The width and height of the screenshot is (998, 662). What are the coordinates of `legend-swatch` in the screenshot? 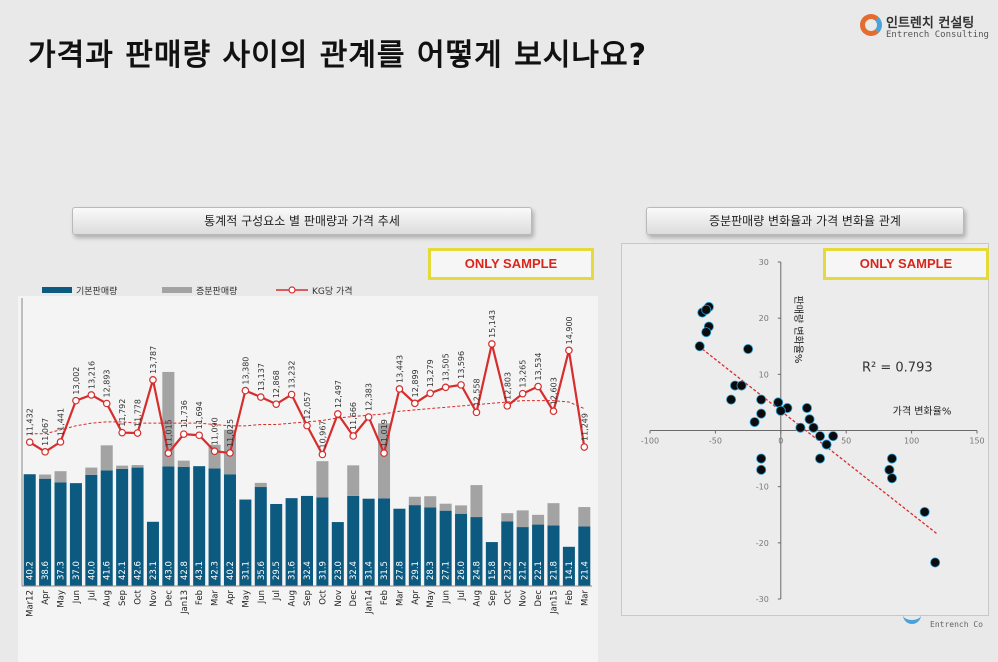 It's located at (177, 290).